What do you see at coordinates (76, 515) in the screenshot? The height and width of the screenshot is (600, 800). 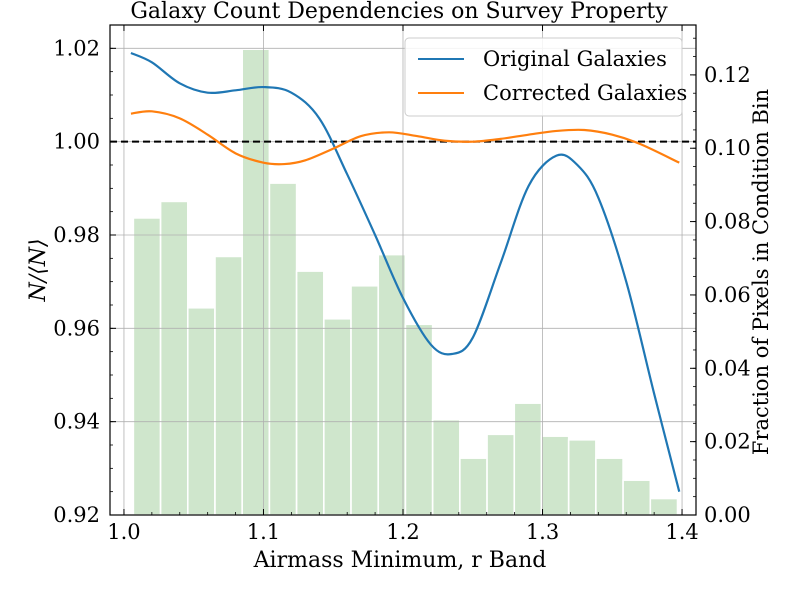 I see `y-tick-label: 0.92` at bounding box center [76, 515].